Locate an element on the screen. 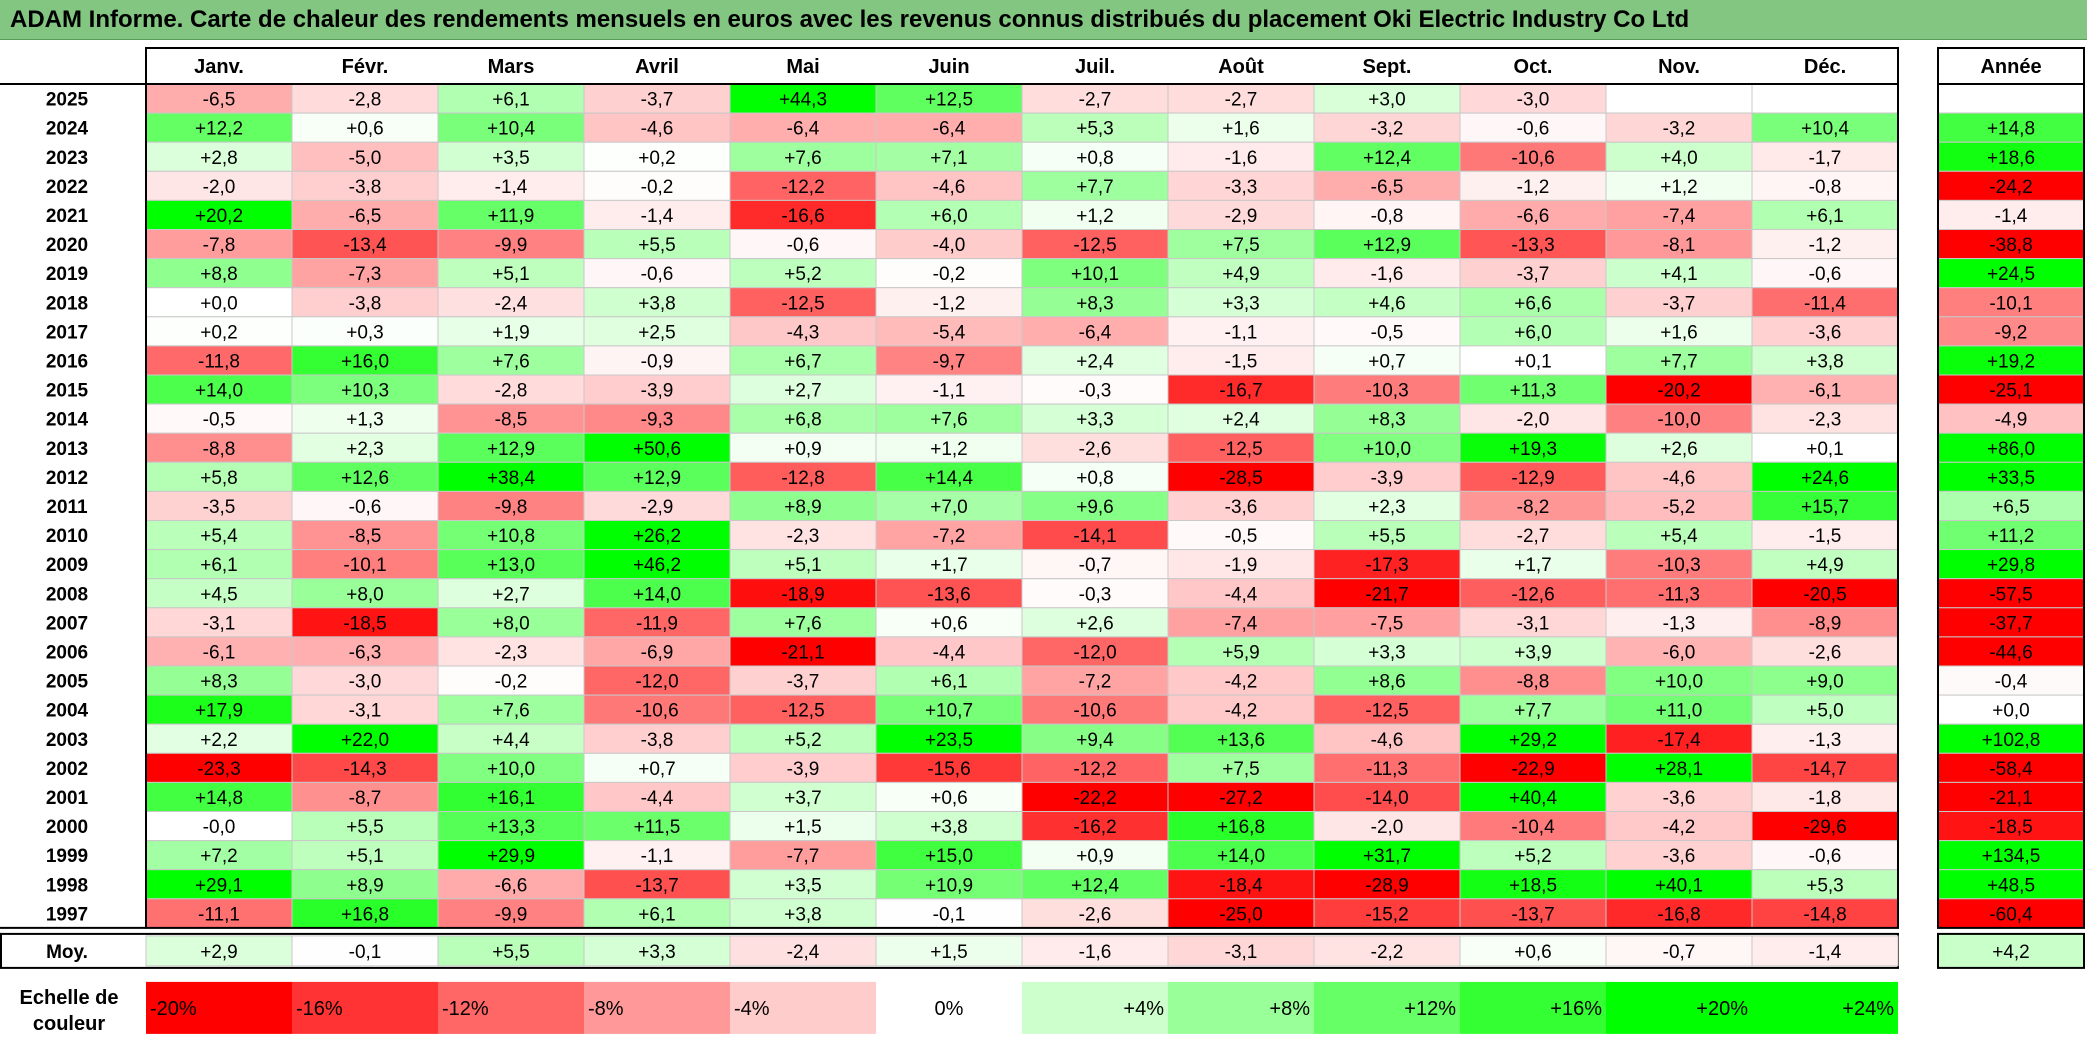  scale-swatch-label-11: +24% is located at coordinates (1868, 1009).